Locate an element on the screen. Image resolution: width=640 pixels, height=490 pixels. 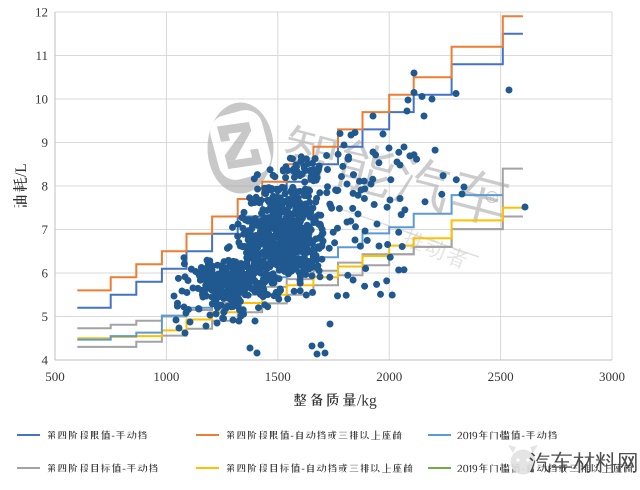
svg-text: 2500 is located at coordinates (501, 376).